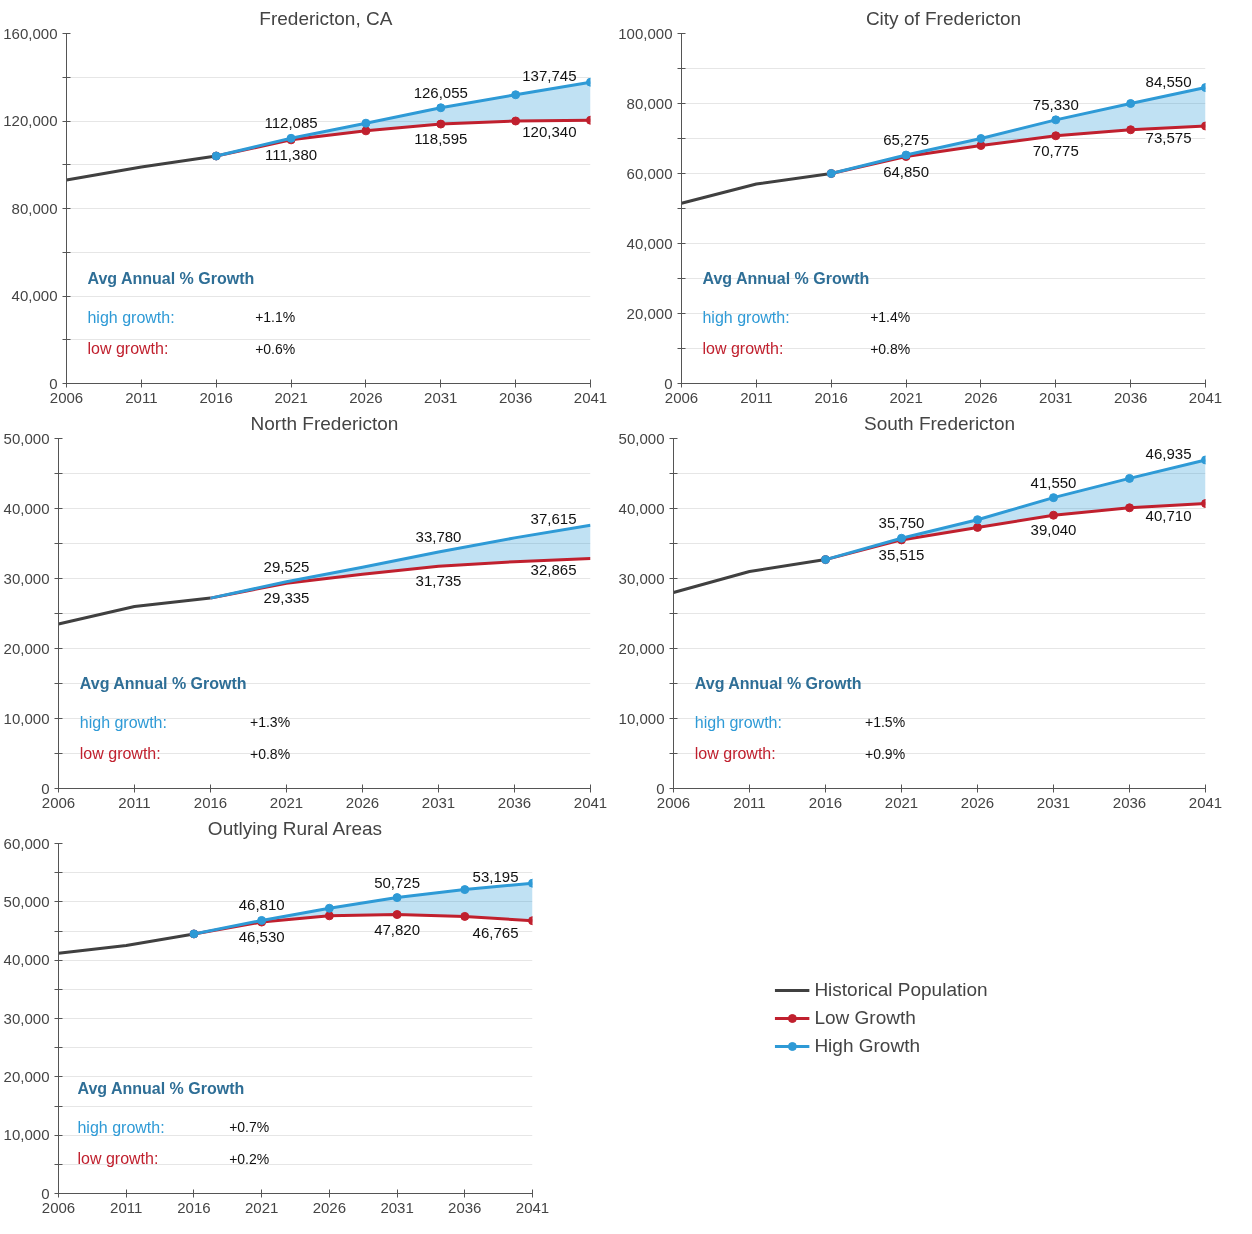  Describe the element at coordinates (649, 103) in the screenshot. I see `y-tick-label: 80,000` at that location.